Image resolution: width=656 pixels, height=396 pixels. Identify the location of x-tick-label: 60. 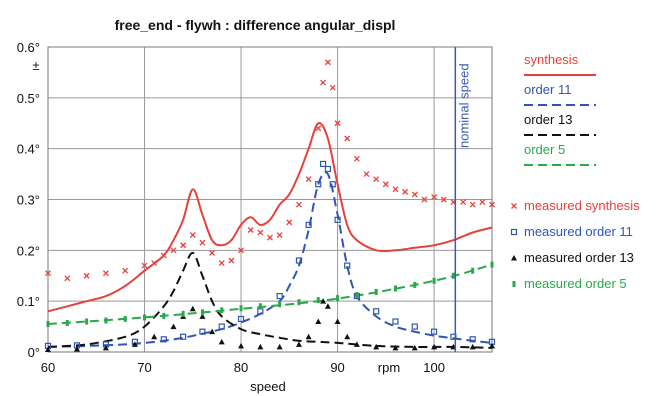
(48, 367).